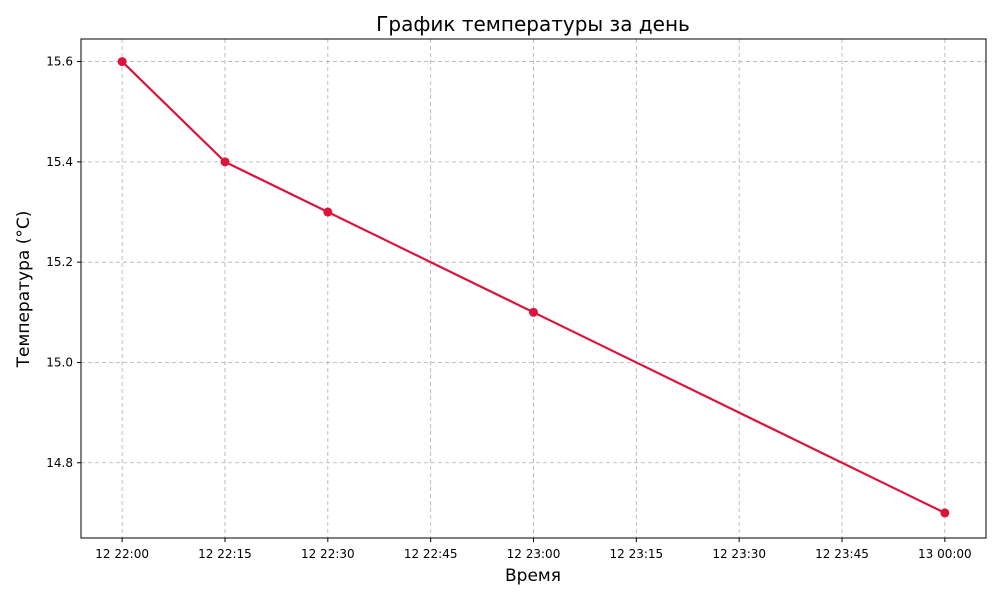 The image size is (1000, 600). Describe the element at coordinates (24, 290) in the screenshot. I see `y-axis-title: Температура (°C)` at that location.